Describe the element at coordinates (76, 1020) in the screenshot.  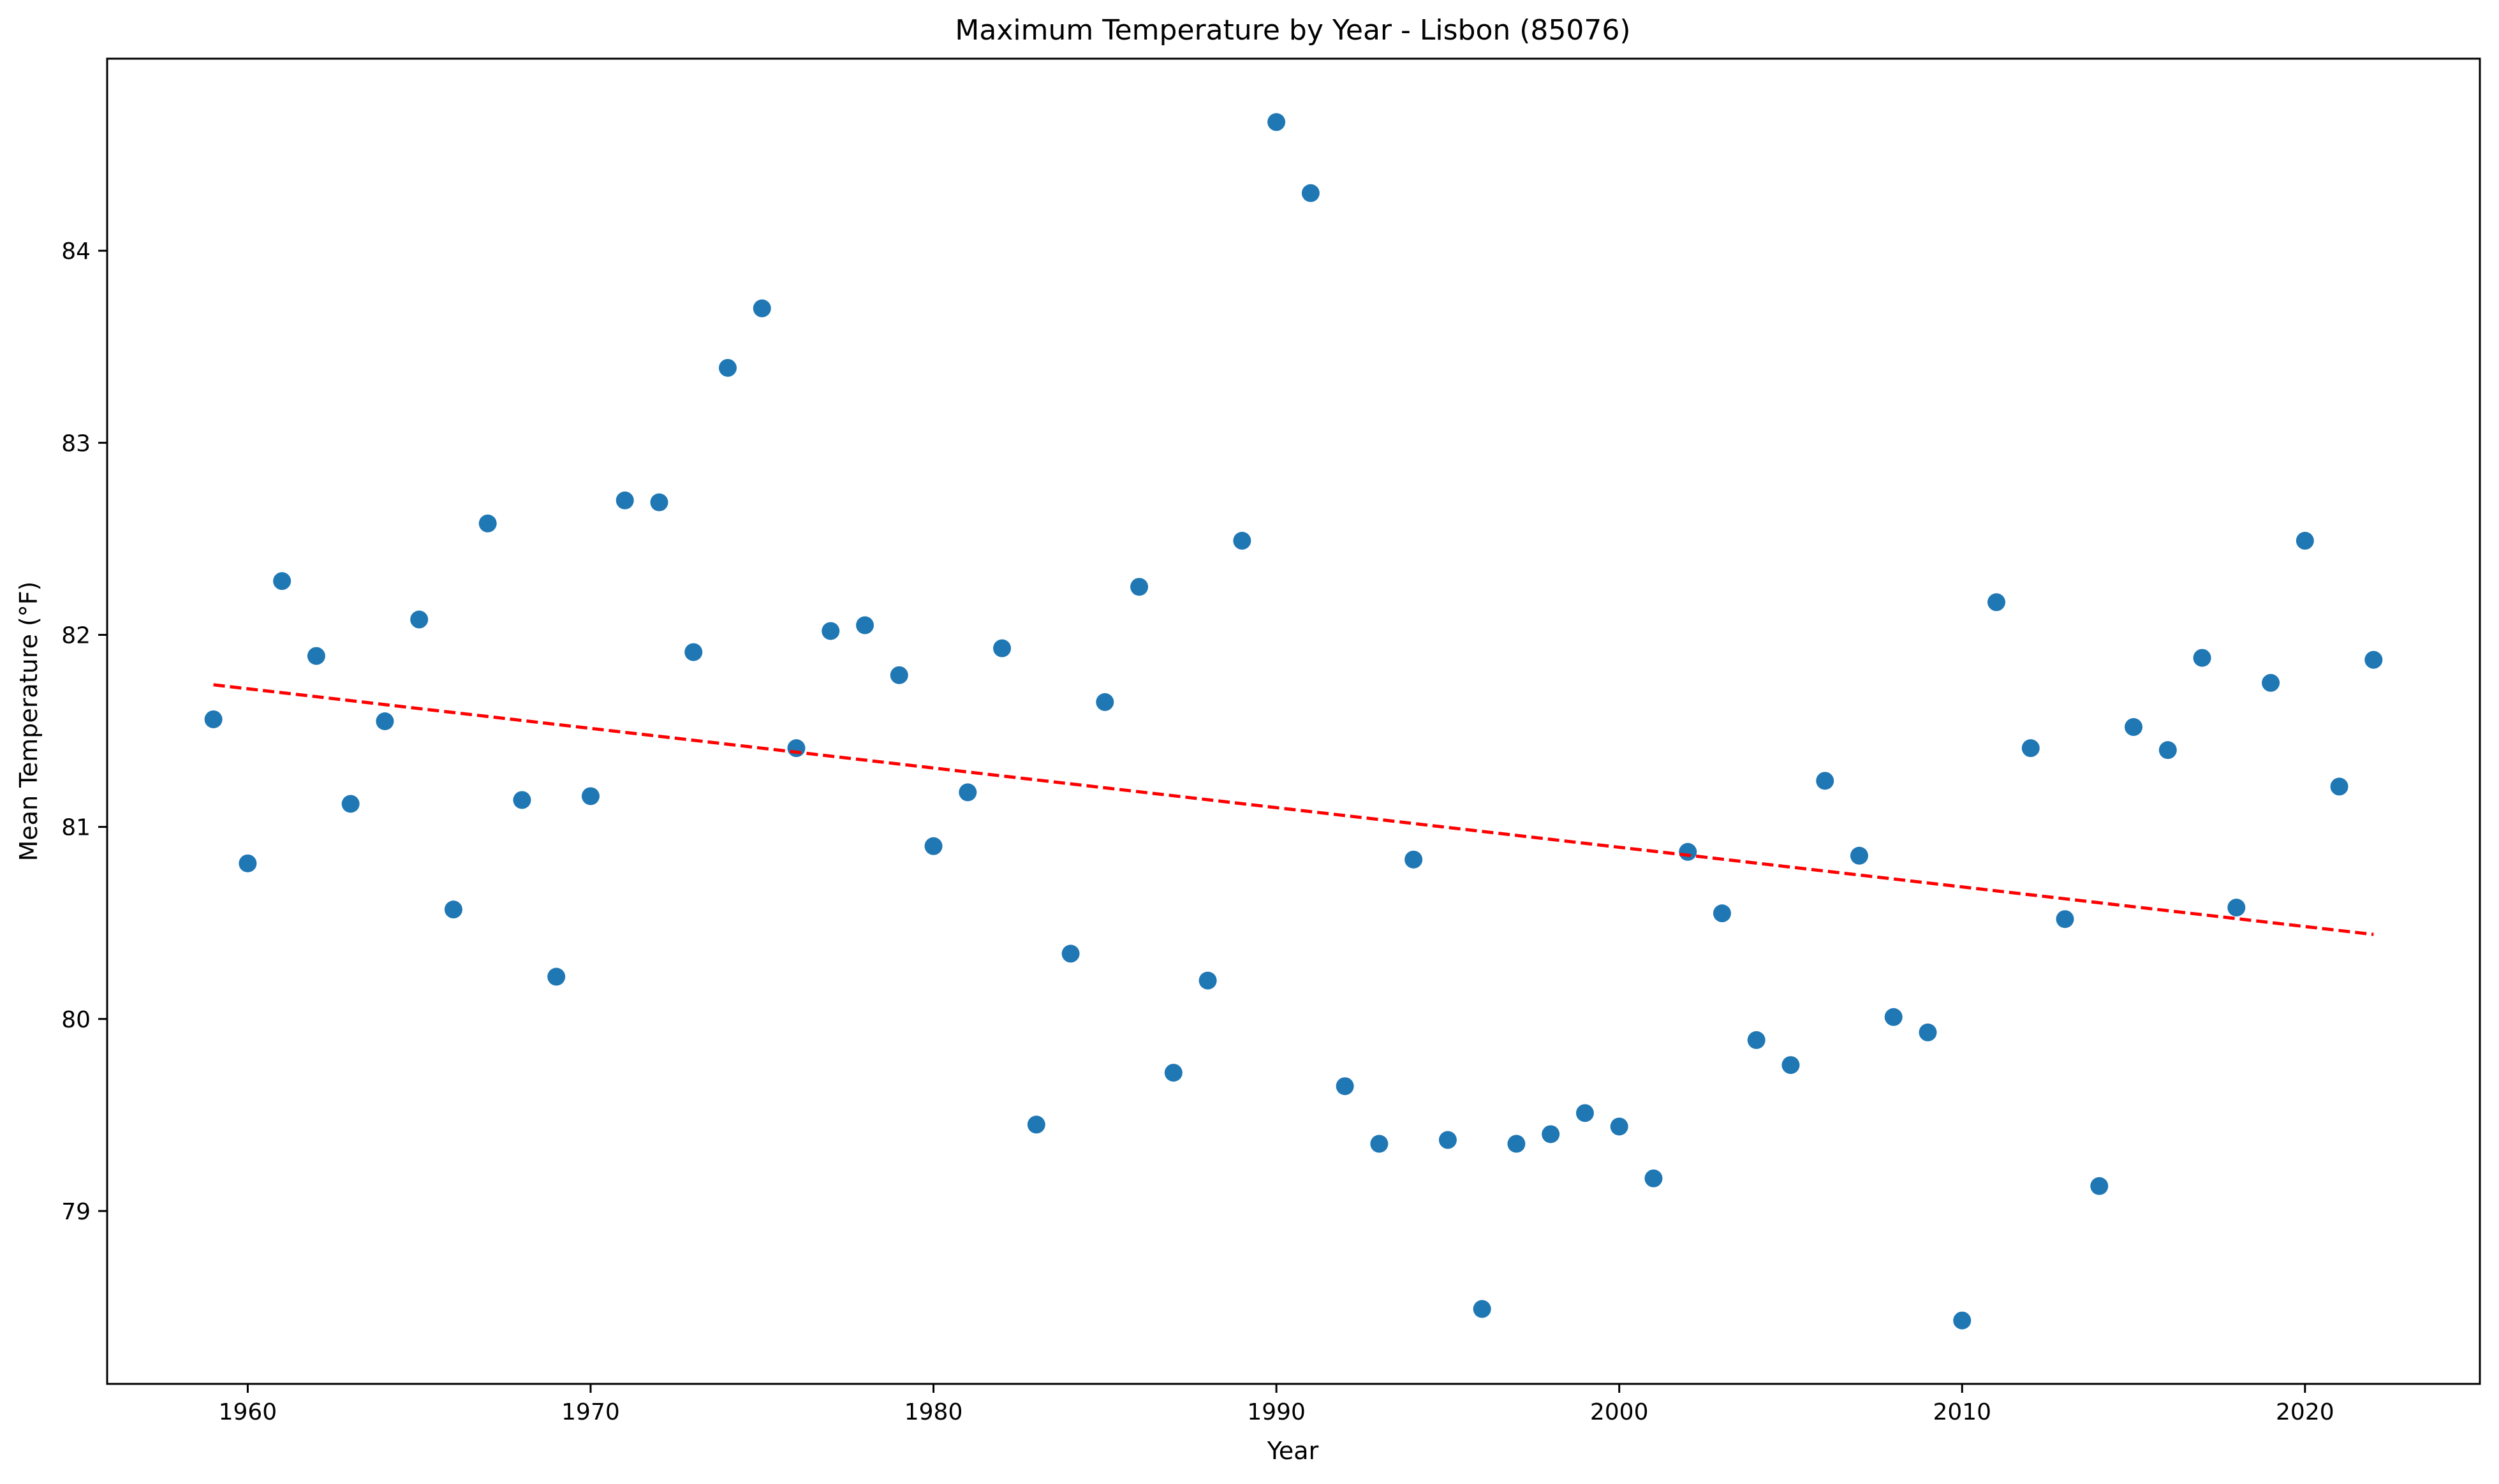
I see `y-tick-label: 80` at that location.